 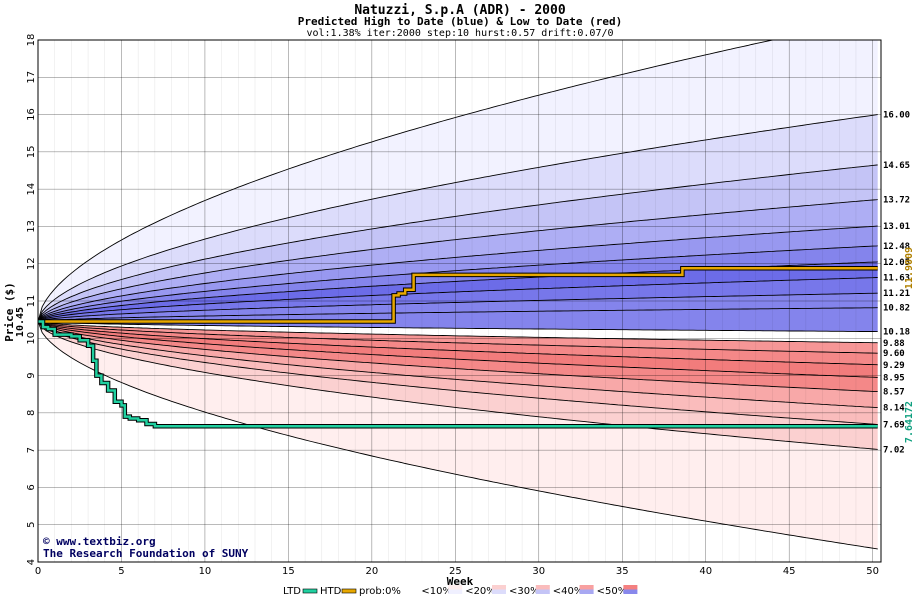 What do you see at coordinates (31, 487) in the screenshot?
I see `y-tick-label: 6` at bounding box center [31, 487].